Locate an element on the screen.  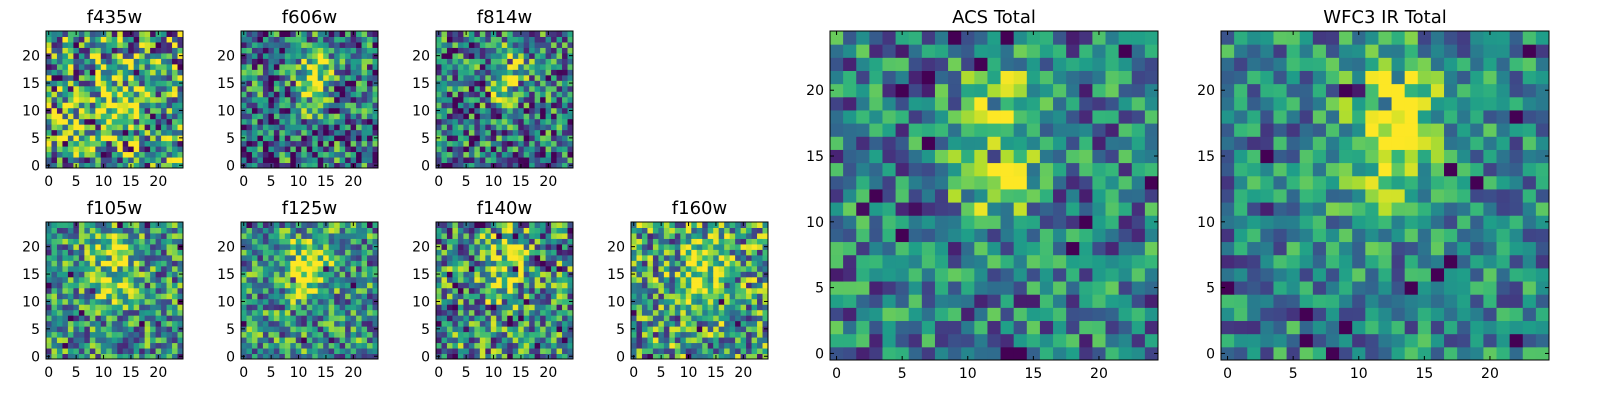
x-tick-label: 20 is located at coordinates (158, 182).